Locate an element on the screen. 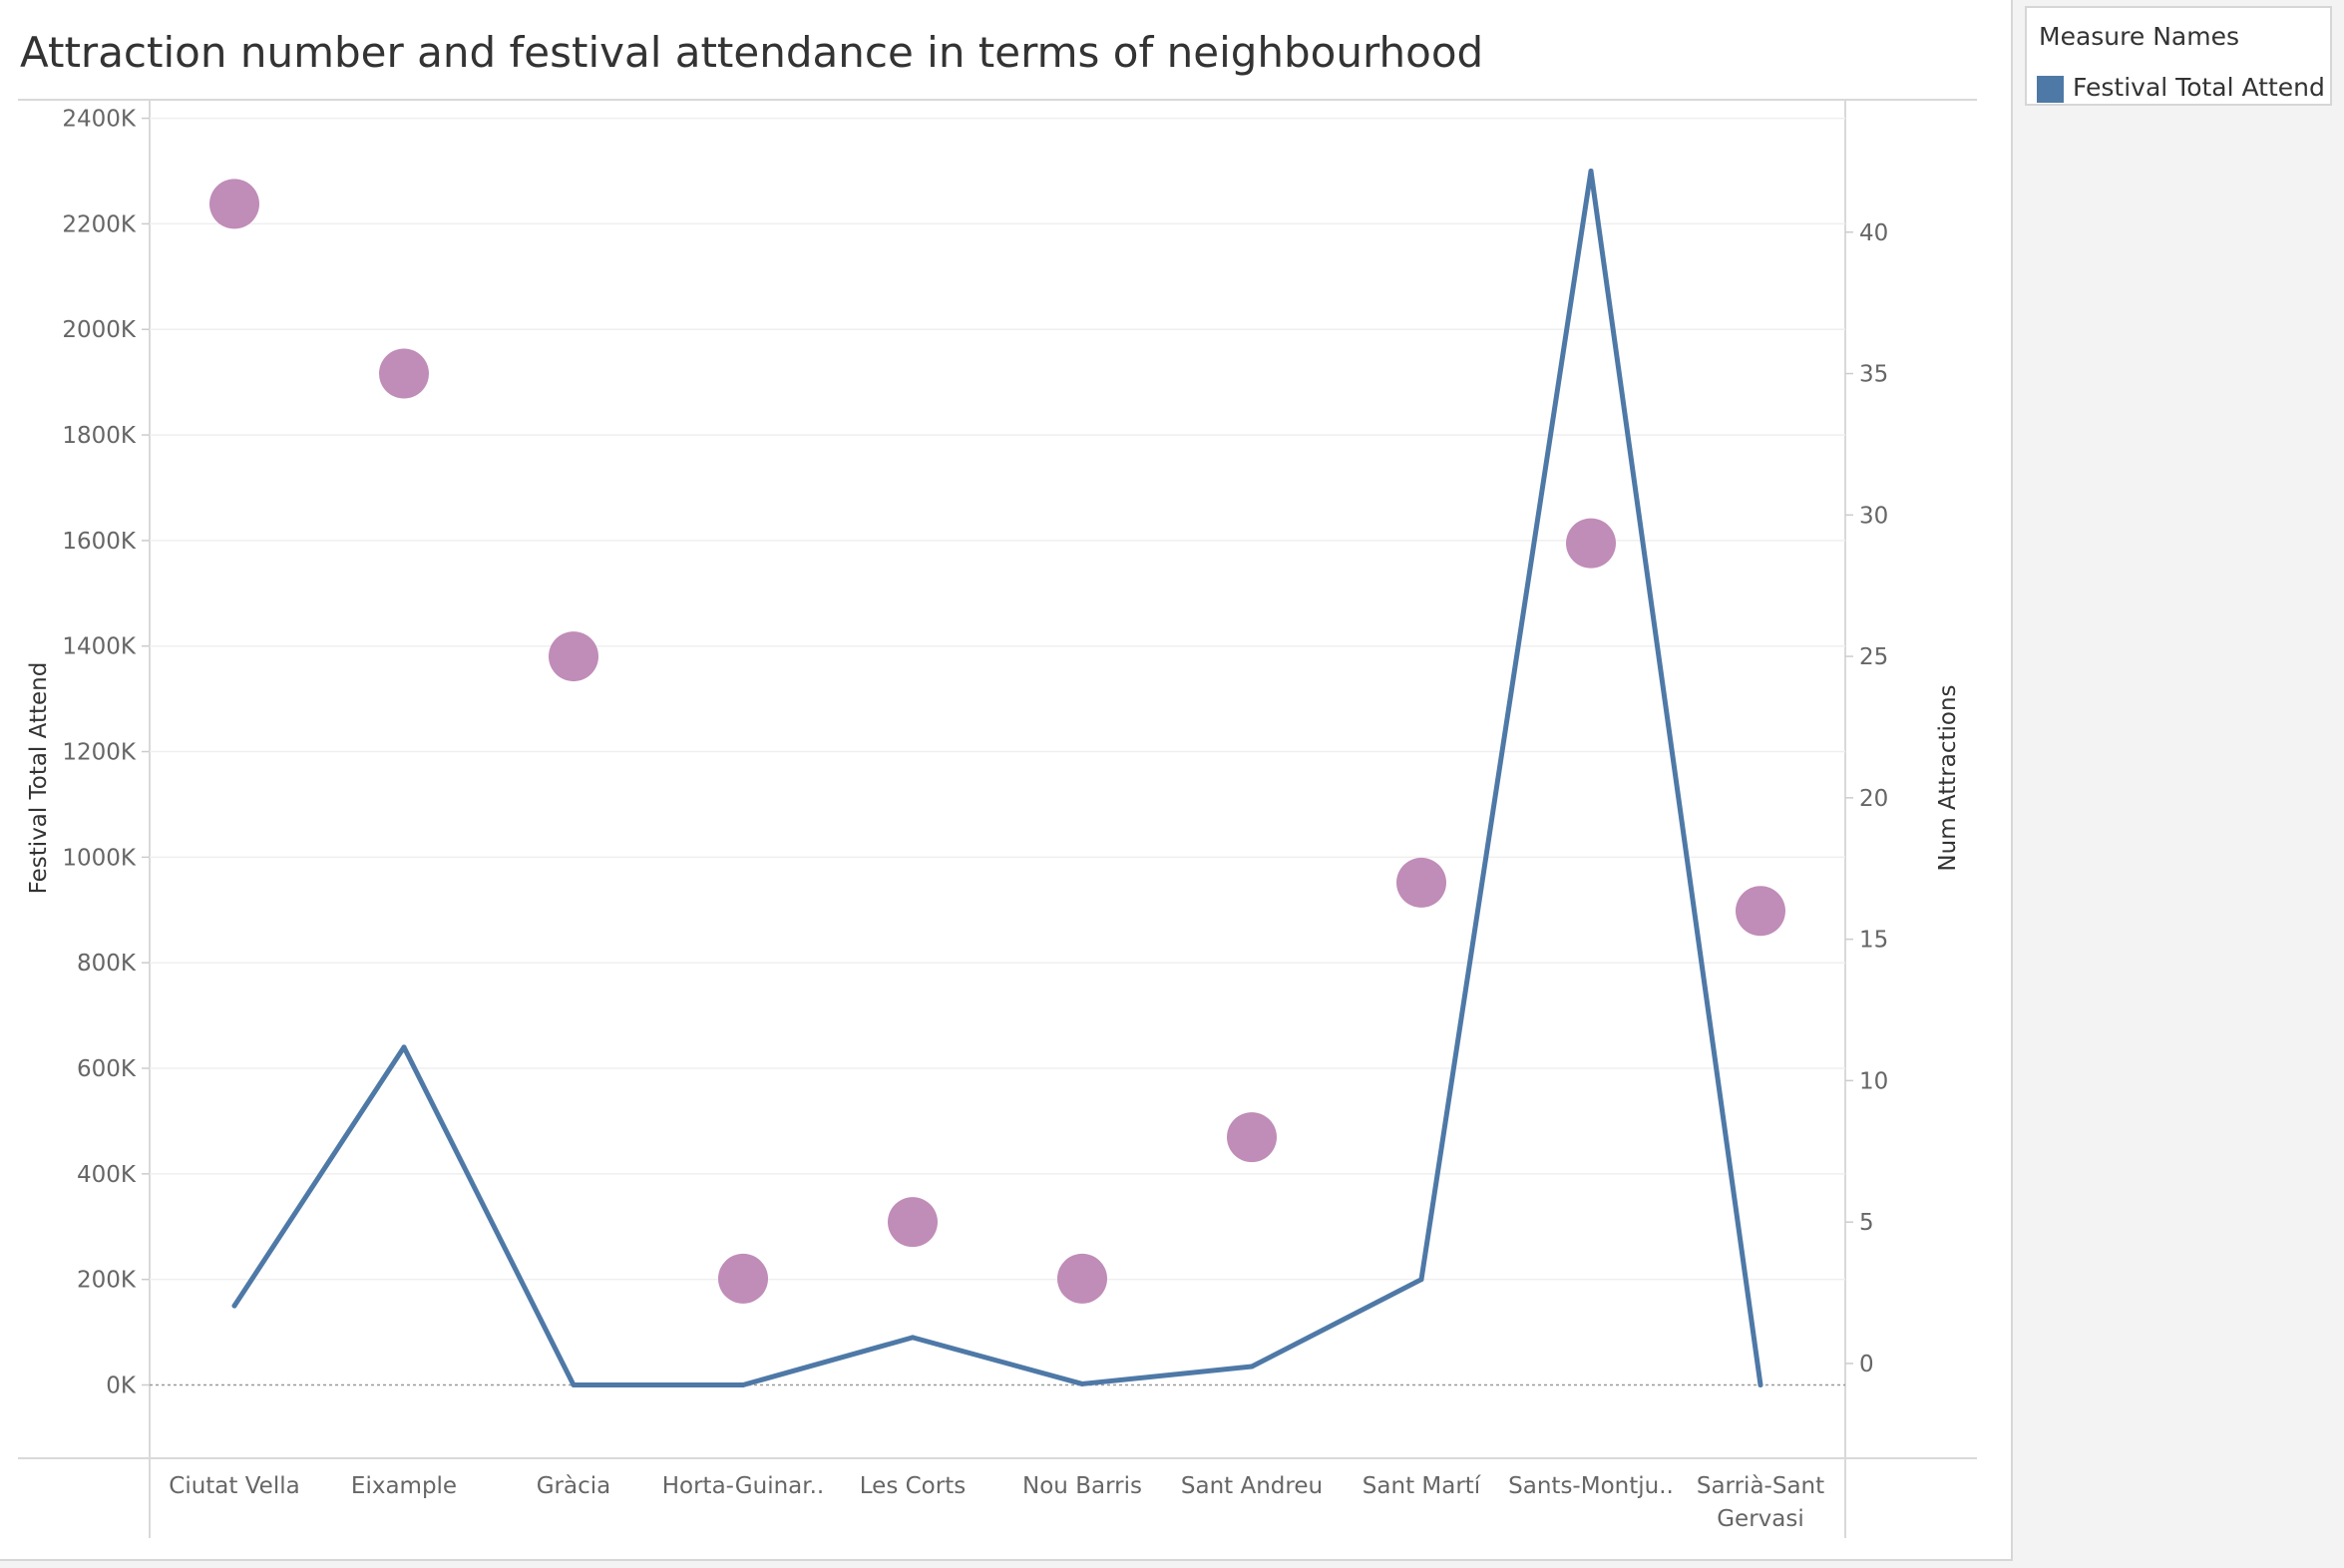 The width and height of the screenshot is (2344, 1568). legend-swatch is located at coordinates (2050, 90).